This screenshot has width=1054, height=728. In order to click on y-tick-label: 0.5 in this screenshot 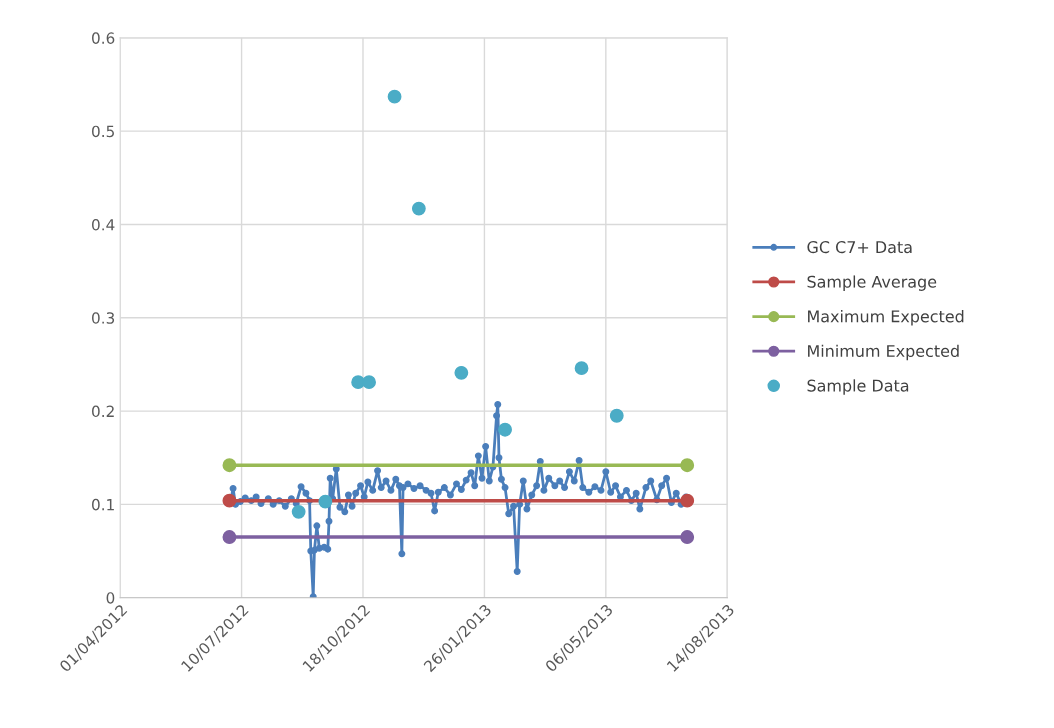, I will do `click(103, 131)`.